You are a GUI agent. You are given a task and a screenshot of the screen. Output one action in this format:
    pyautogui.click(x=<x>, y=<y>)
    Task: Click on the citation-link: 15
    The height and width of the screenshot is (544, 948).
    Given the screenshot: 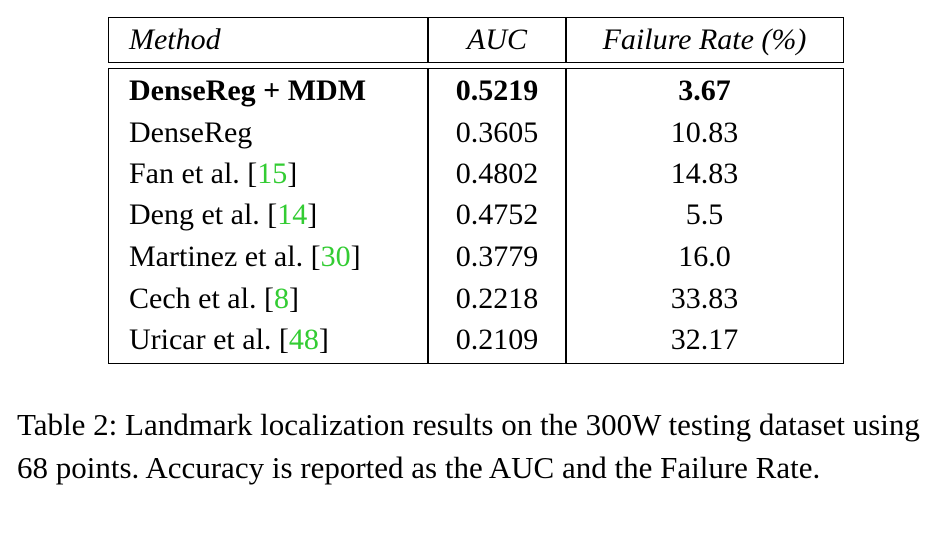 What is the action you would take?
    pyautogui.click(x=272, y=173)
    